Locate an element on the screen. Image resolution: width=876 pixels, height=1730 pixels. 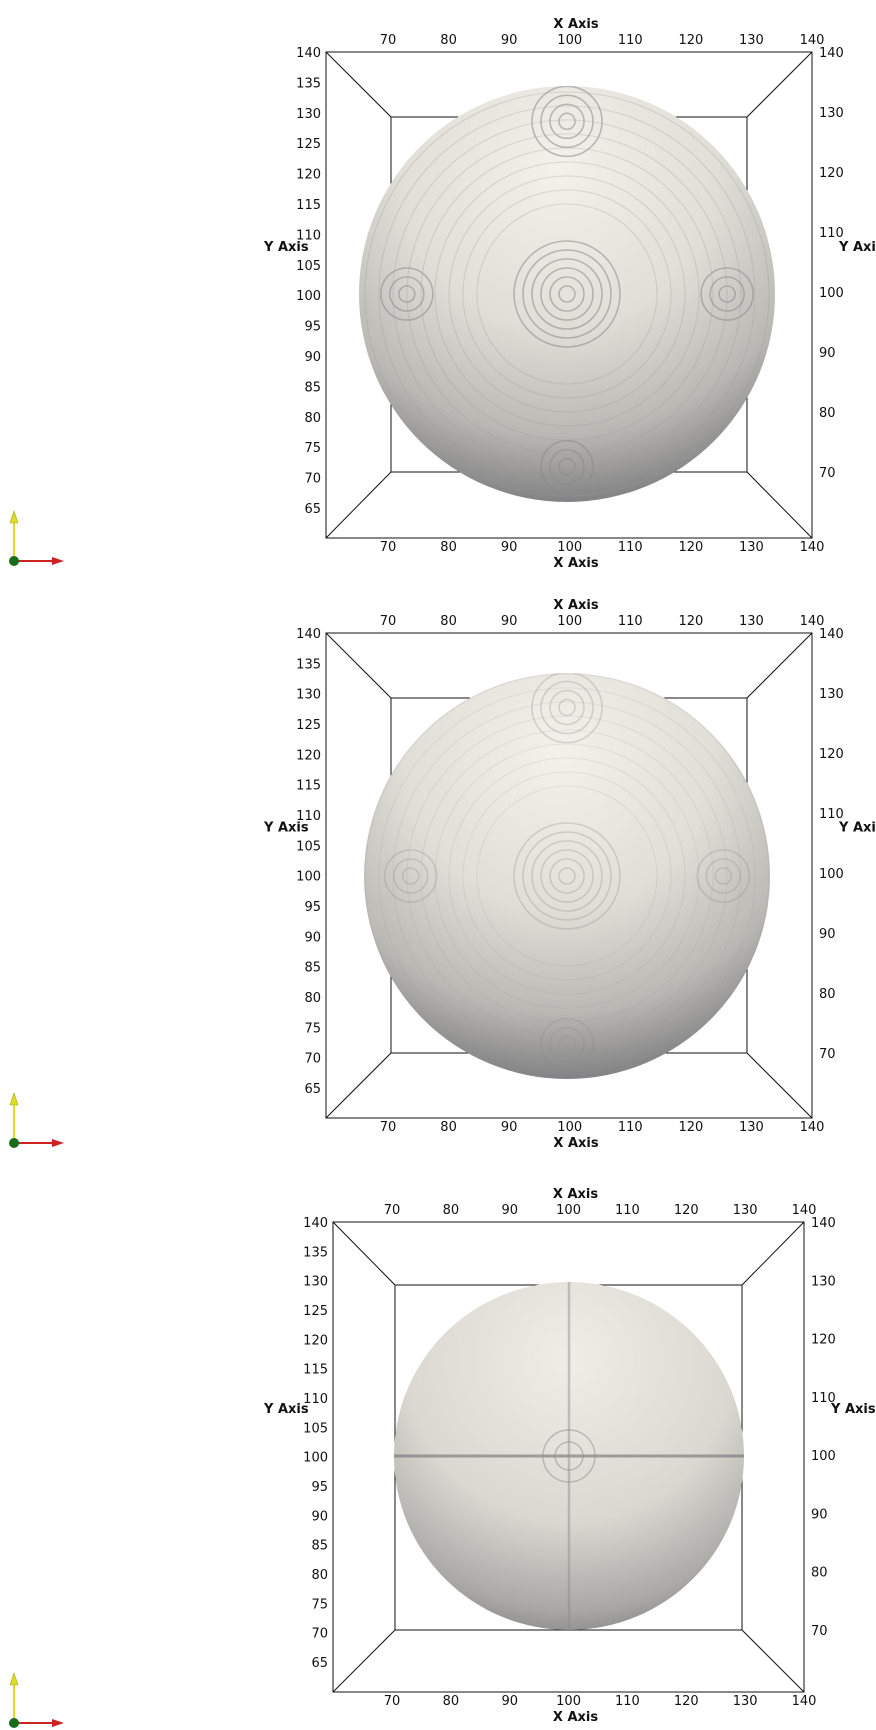
outer-bounding-box is located at coordinates (568, 1457).